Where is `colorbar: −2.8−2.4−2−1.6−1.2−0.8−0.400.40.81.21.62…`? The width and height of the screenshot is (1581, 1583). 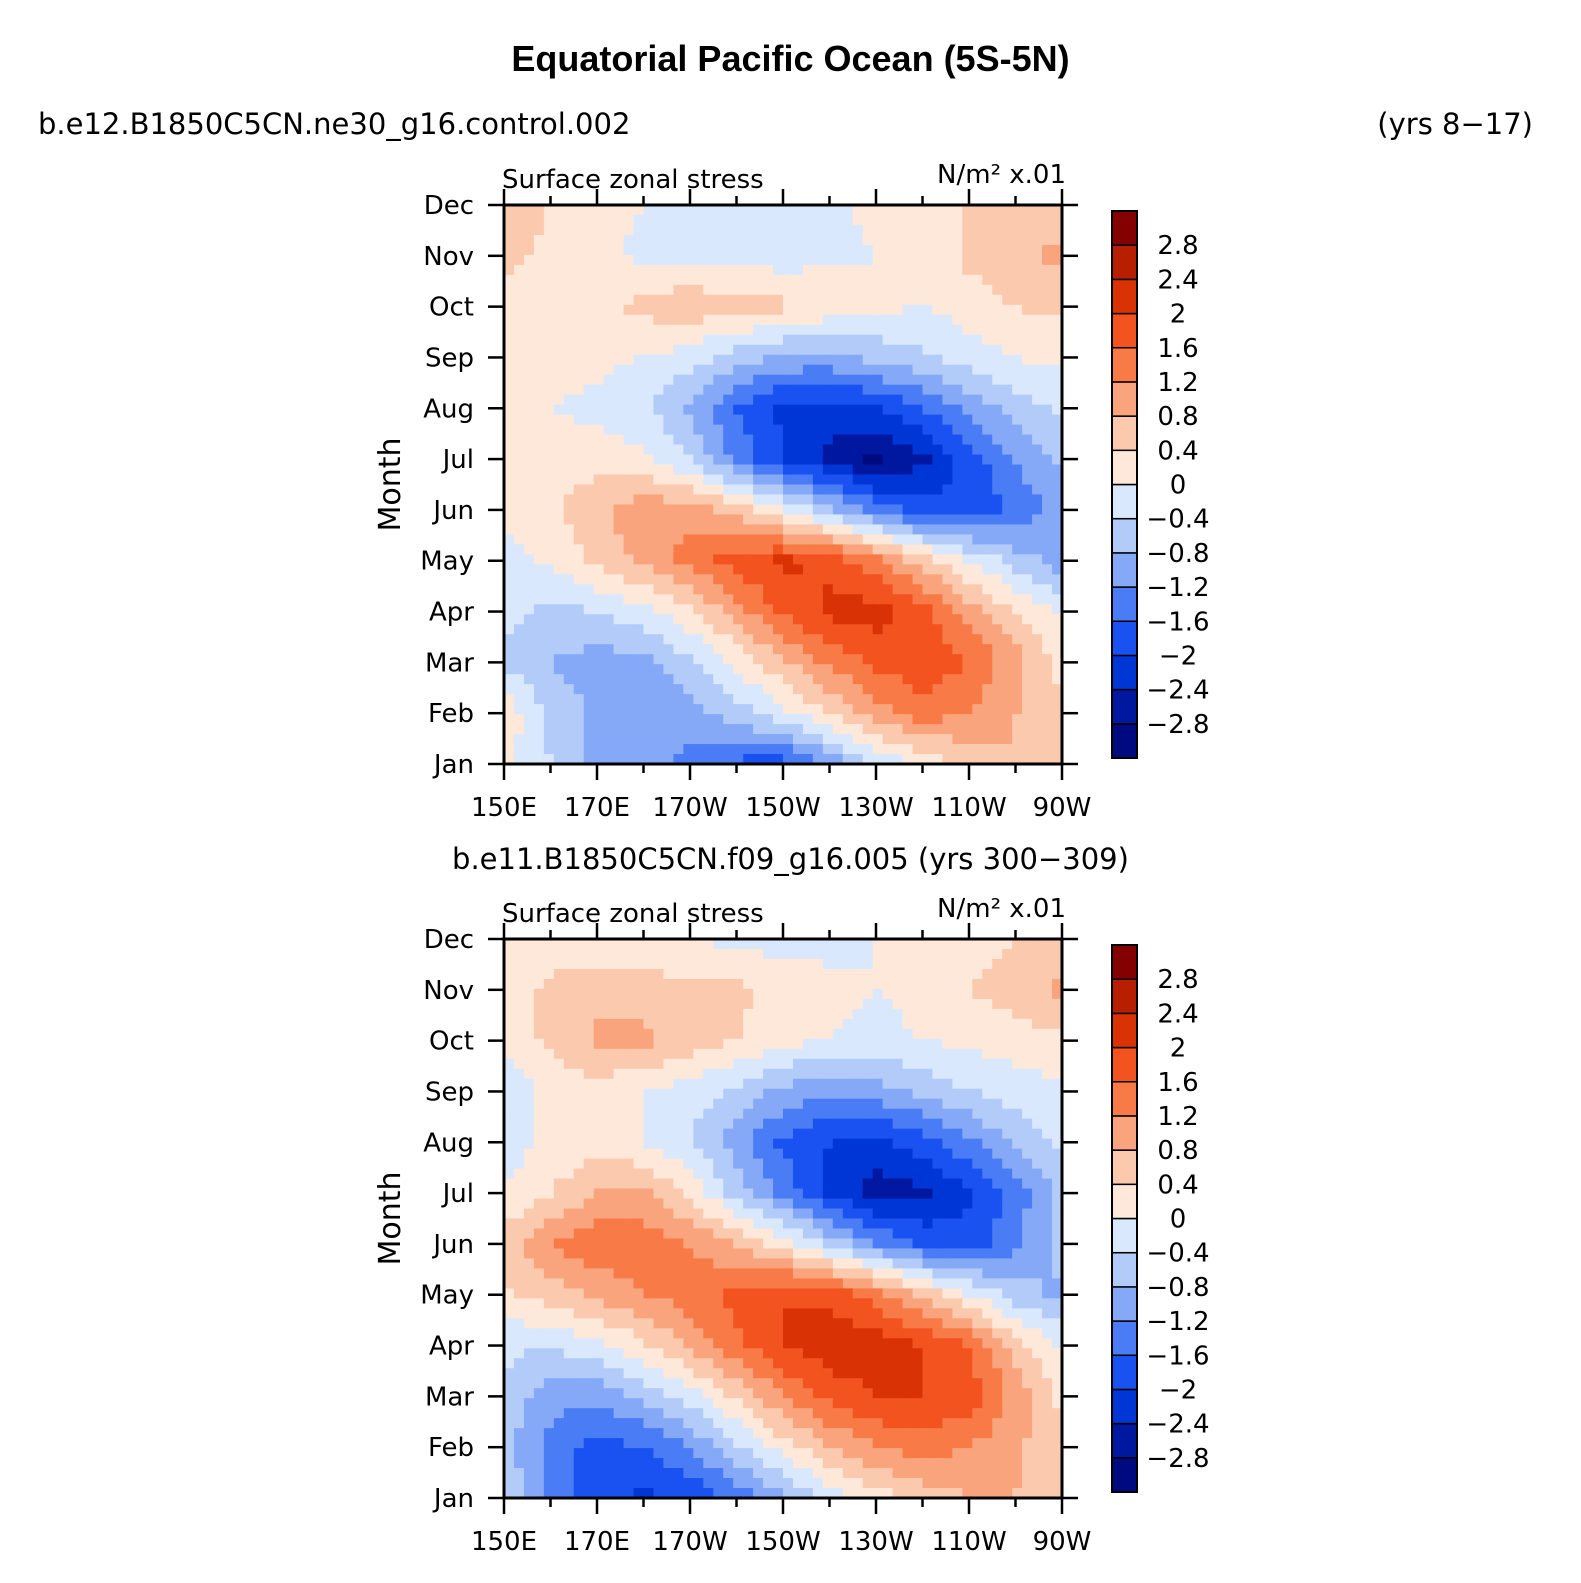
colorbar: −2.8−2.4−2−1.6−1.2−0.8−0.400.40.81.21.62… is located at coordinates (1160, 484).